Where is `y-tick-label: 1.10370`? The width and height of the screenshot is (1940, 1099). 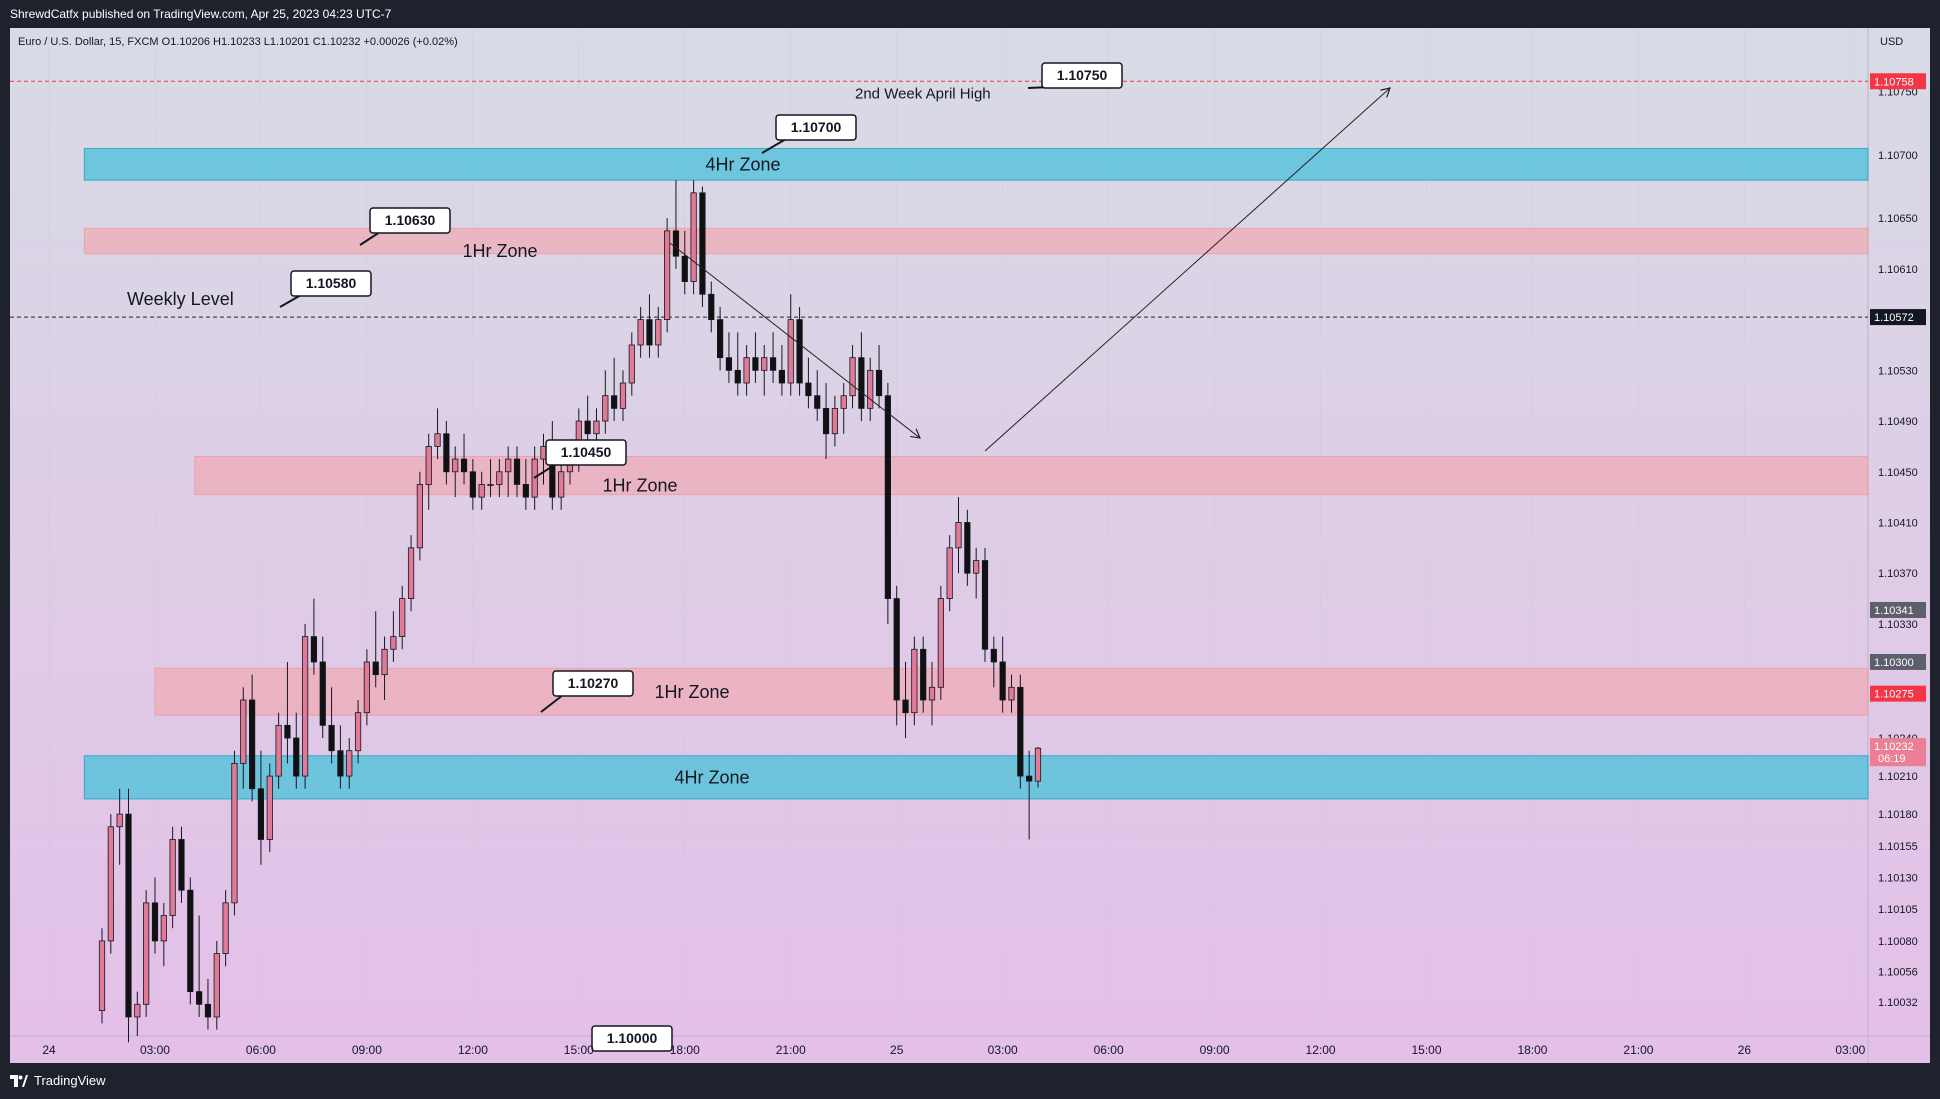 y-tick-label: 1.10370 is located at coordinates (1898, 574).